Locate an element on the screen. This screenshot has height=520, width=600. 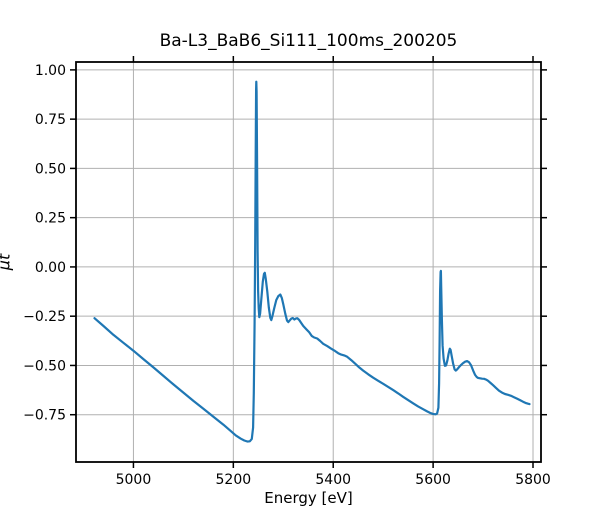
y-tick-label: −0.75 is located at coordinates (44, 416).